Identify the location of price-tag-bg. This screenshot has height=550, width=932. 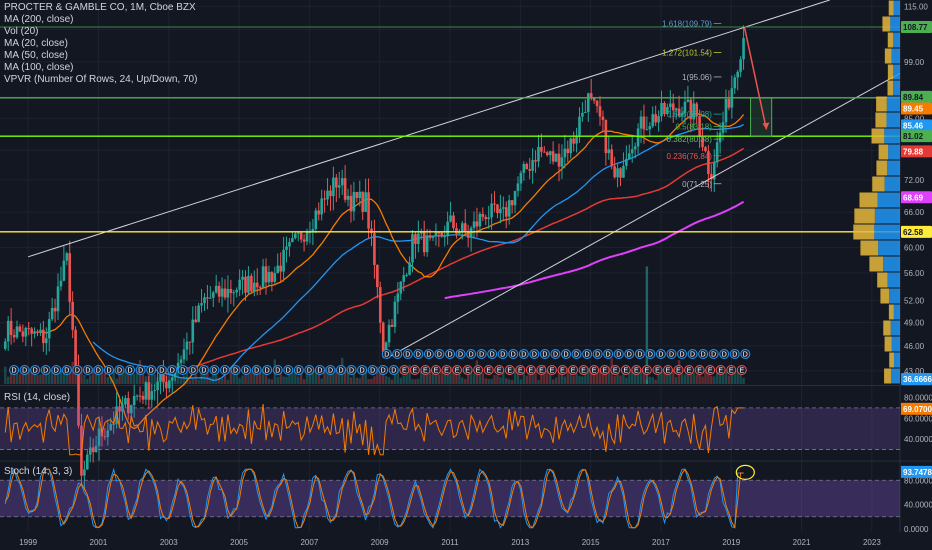
(916, 136).